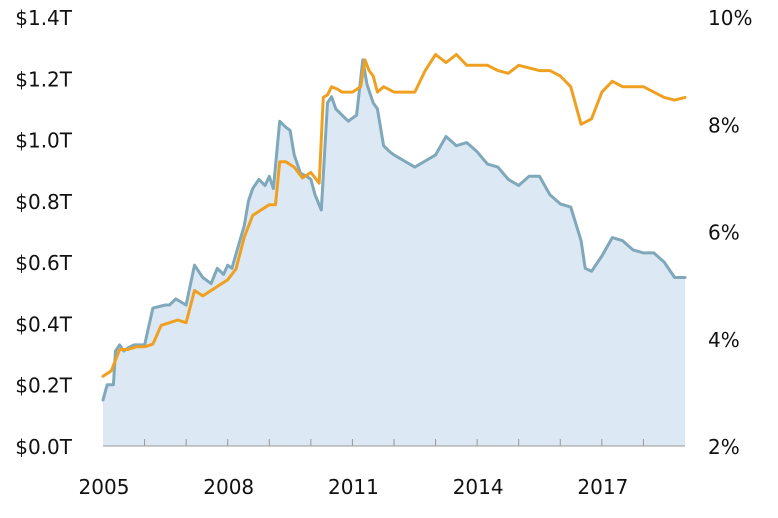 The image size is (778, 518). Describe the element at coordinates (724, 233) in the screenshot. I see `right-y-tick-label: 6%` at that location.